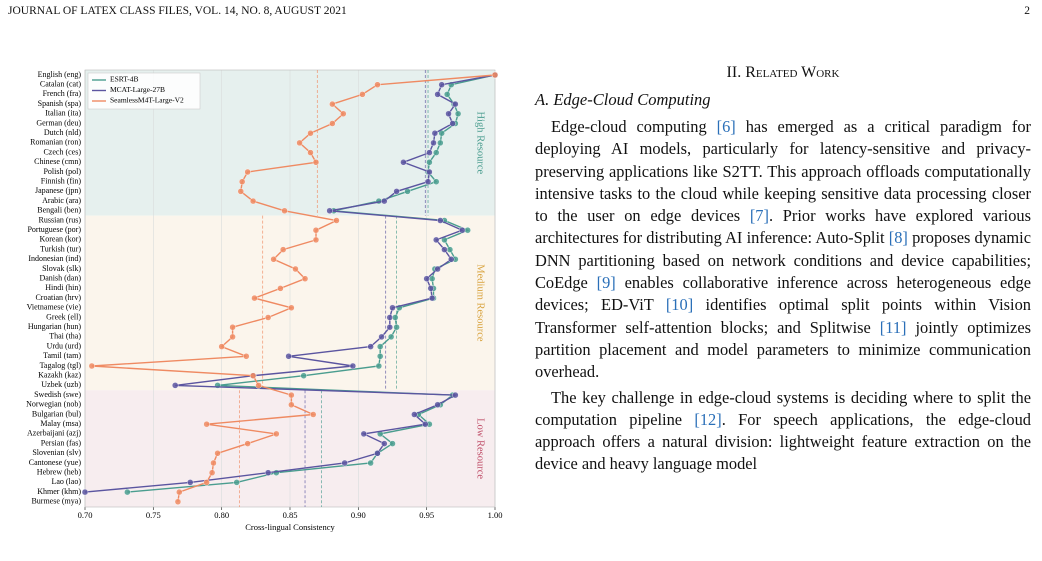 The height and width of the screenshot is (561, 1042). I want to click on region-label: Medium Resource, so click(480, 303).